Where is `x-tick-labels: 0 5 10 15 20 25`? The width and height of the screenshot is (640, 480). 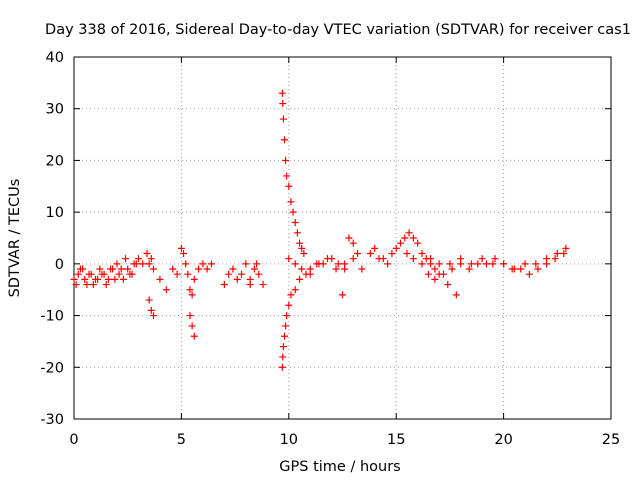
x-tick-labels: 0 5 10 15 20 25 is located at coordinates (344, 440).